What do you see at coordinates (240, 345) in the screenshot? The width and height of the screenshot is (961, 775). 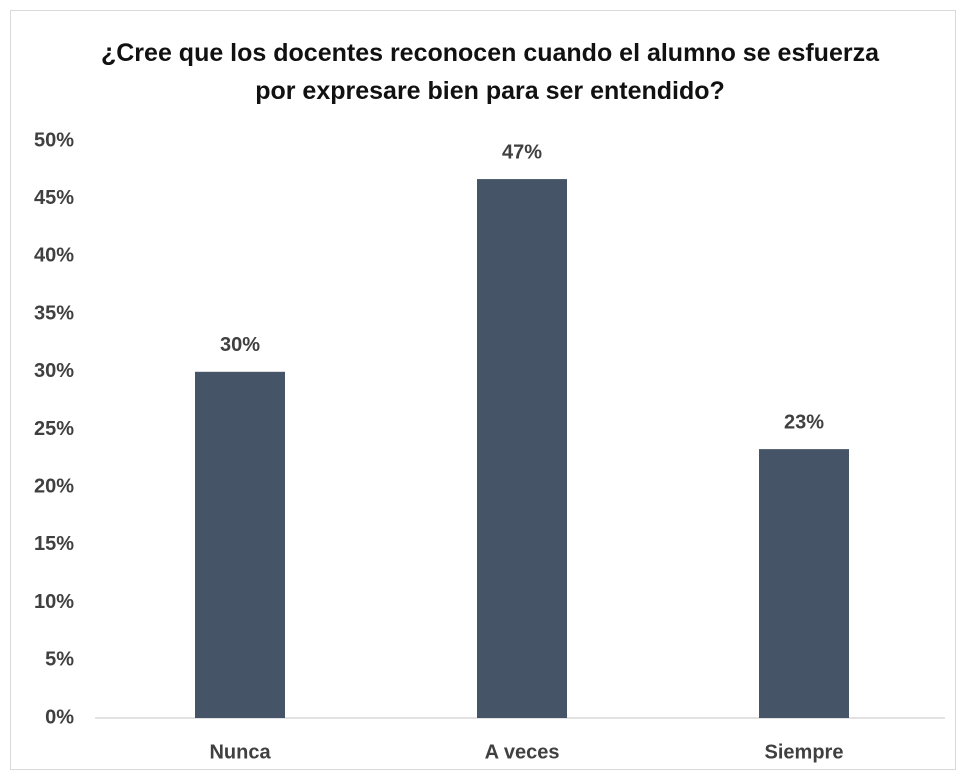 I see `data-label: 30%` at bounding box center [240, 345].